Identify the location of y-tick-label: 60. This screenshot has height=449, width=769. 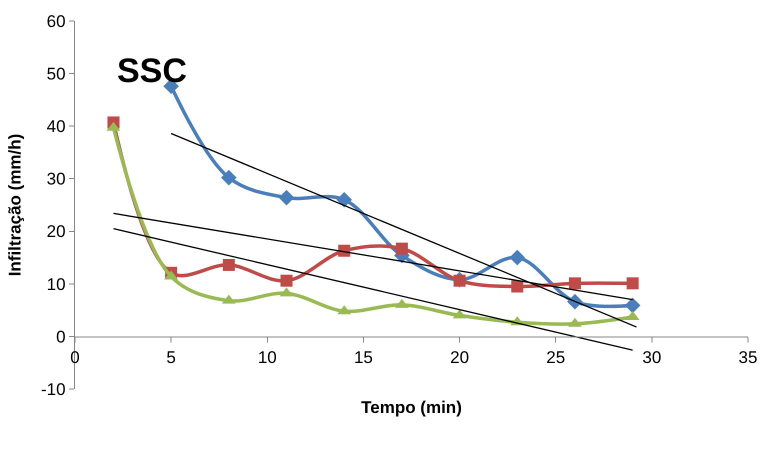
(56, 21).